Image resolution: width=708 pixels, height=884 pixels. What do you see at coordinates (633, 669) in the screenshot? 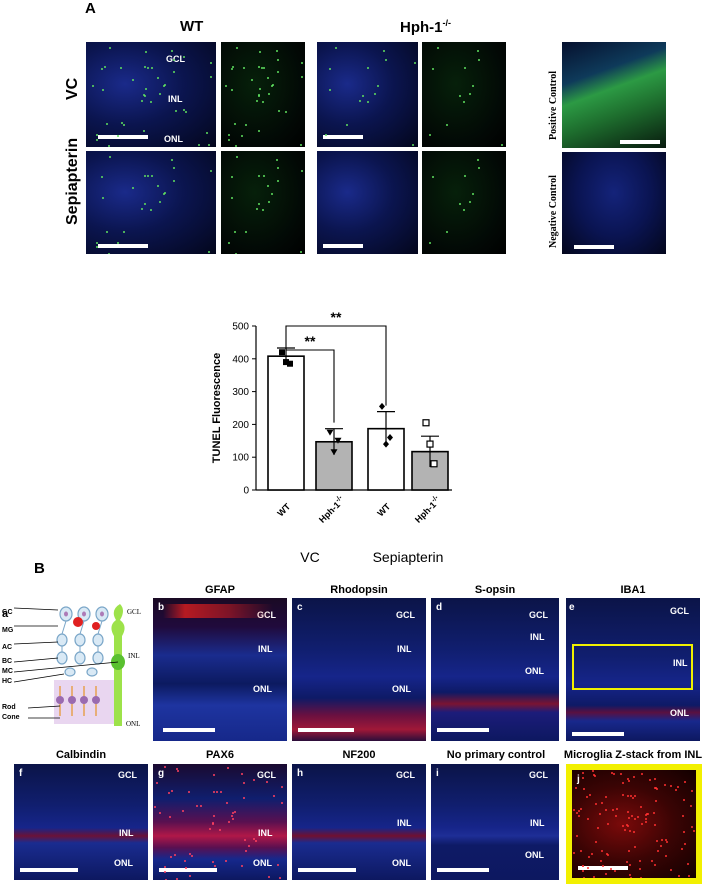
I see `image-iba1: e GCL INL ONL` at bounding box center [633, 669].